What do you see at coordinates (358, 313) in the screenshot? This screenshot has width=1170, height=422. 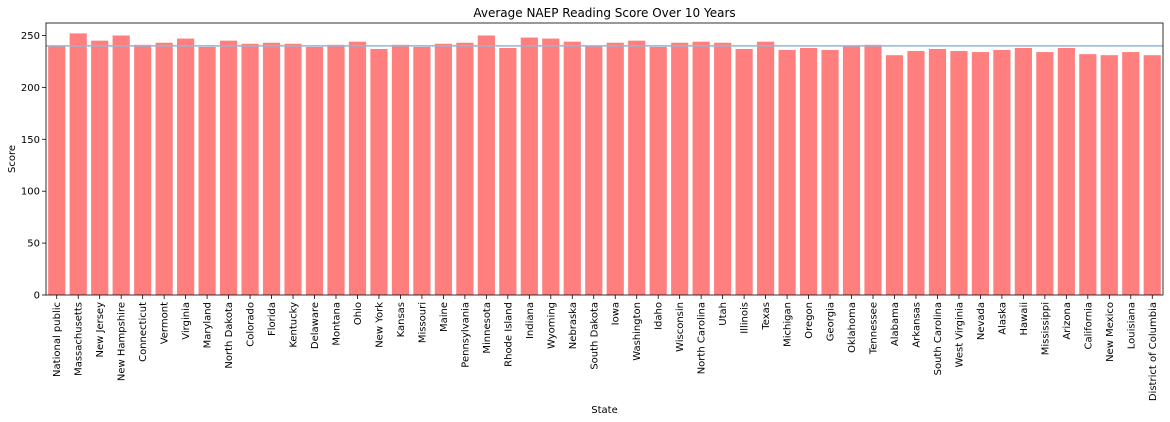 I see `x-tick-label: Ohio` at bounding box center [358, 313].